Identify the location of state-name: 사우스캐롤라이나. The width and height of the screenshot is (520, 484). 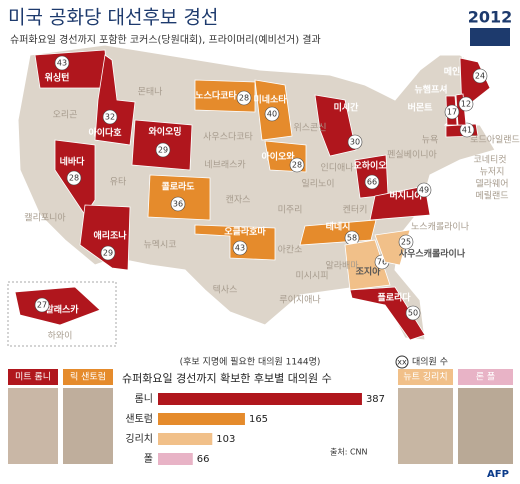
(432, 254).